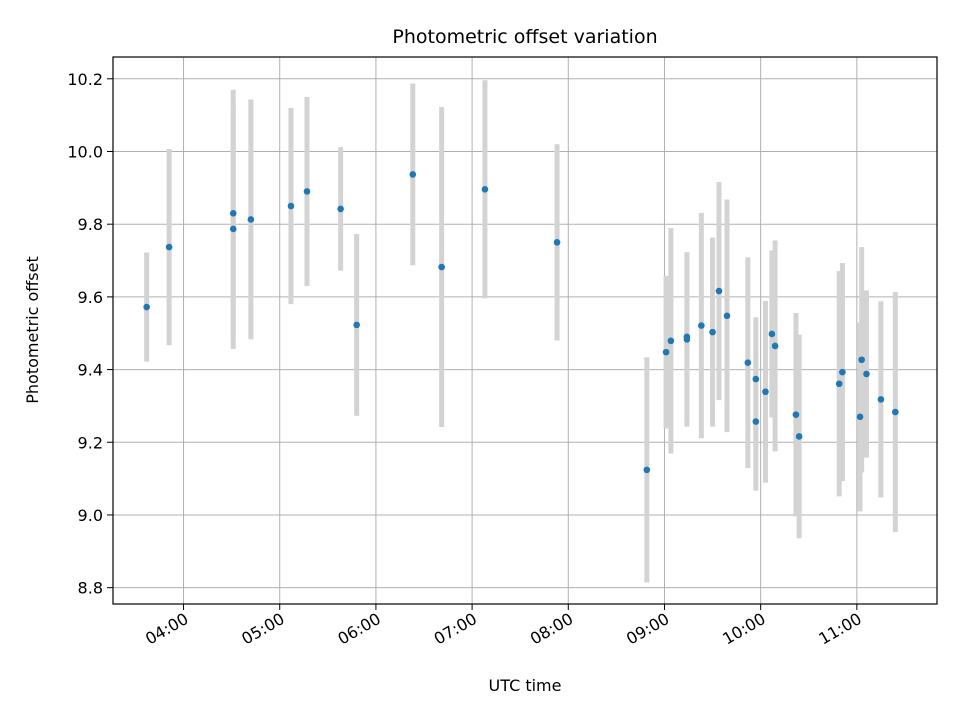 The image size is (960, 720). What do you see at coordinates (90, 297) in the screenshot?
I see `y-tick-label: 9.6` at bounding box center [90, 297].